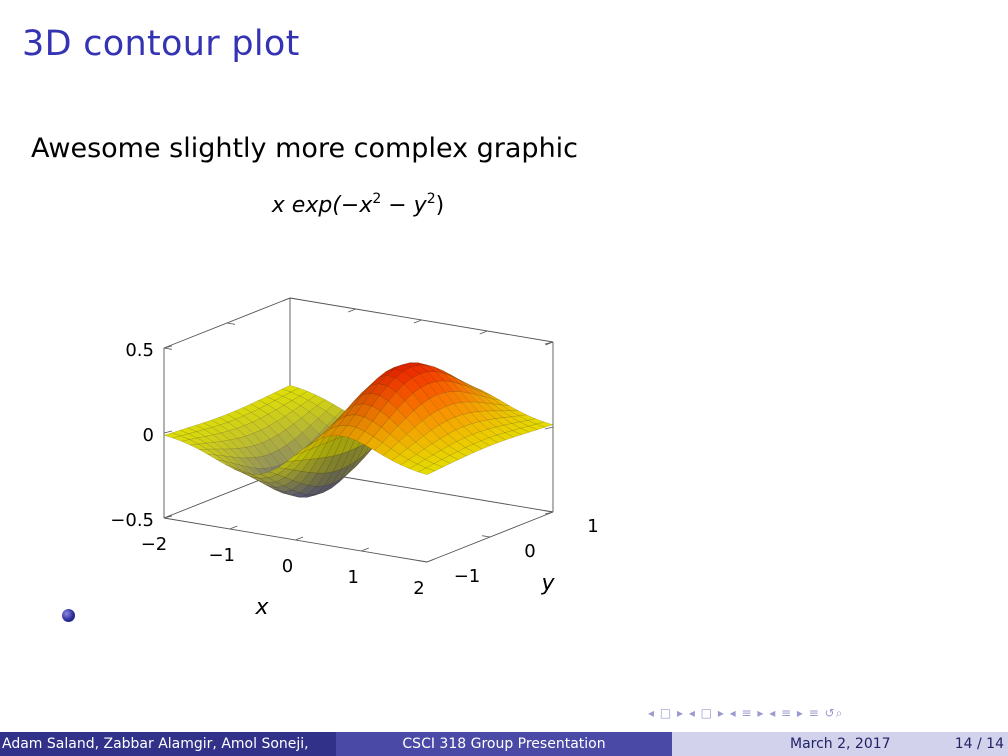  What do you see at coordinates (139, 350) in the screenshot?
I see `z-tick-label: 0.5` at bounding box center [139, 350].